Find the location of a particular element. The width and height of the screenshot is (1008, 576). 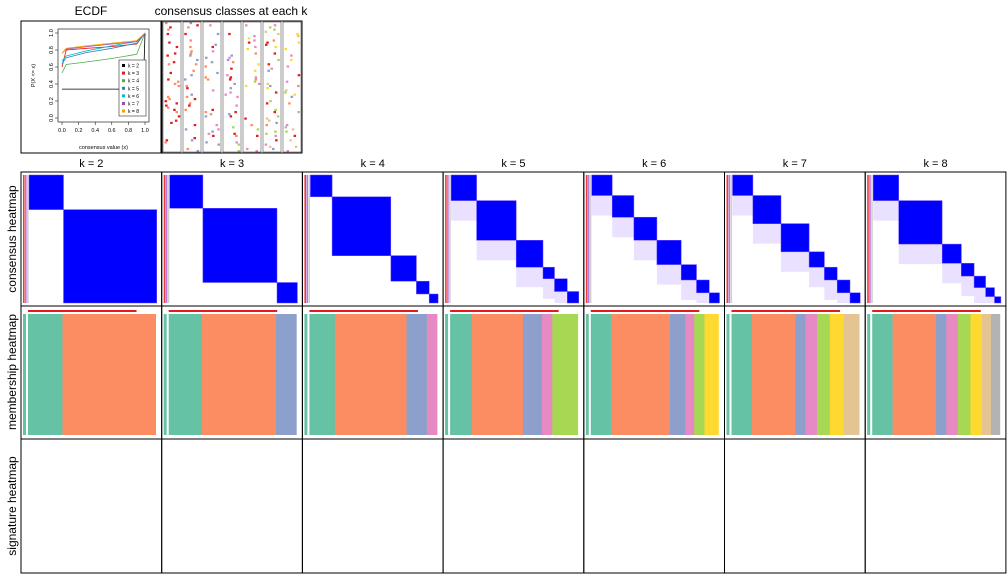

k-label: k = 6 is located at coordinates (654, 164).